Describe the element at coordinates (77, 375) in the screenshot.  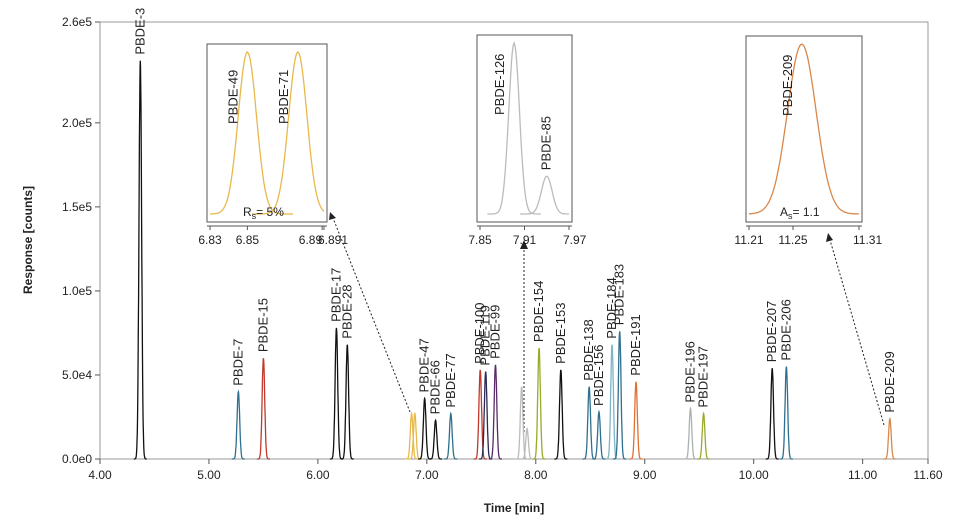
I see `y-tick-label: 5.0e4` at that location.